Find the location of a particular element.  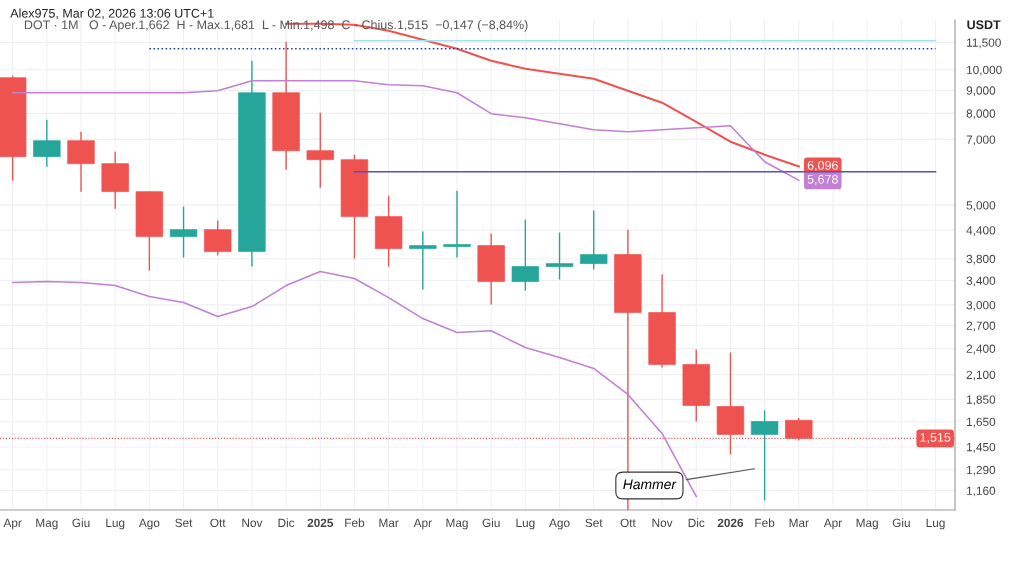

data-label: 5,678 is located at coordinates (822, 180).